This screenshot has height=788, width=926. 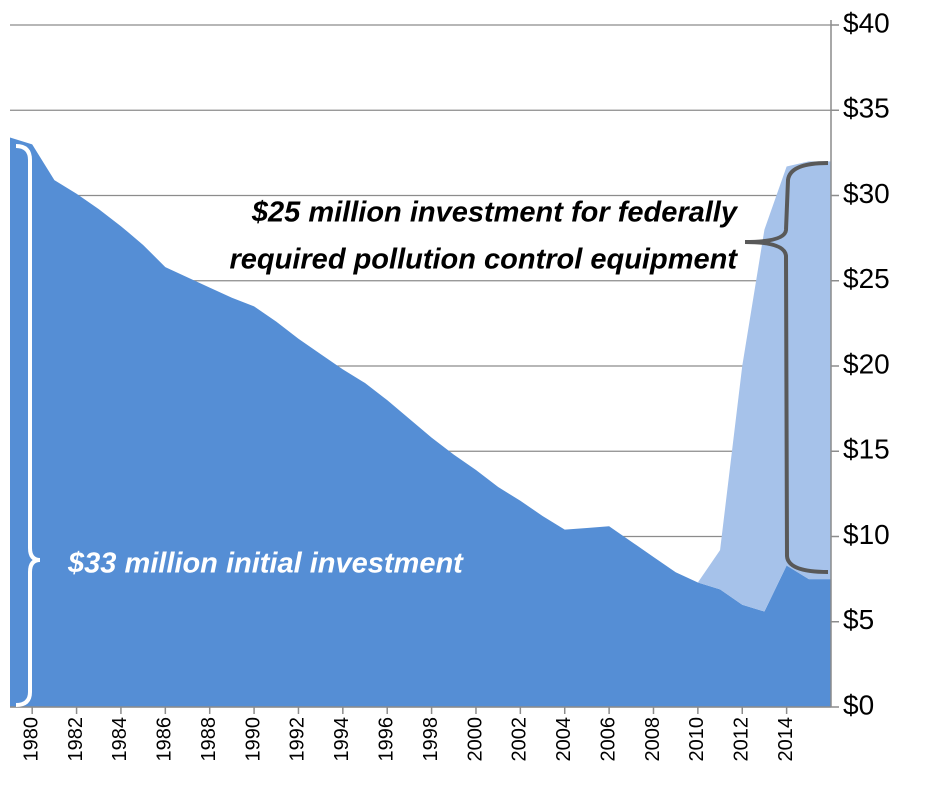 I want to click on x-tick-label: 2006, so click(x=608, y=739).